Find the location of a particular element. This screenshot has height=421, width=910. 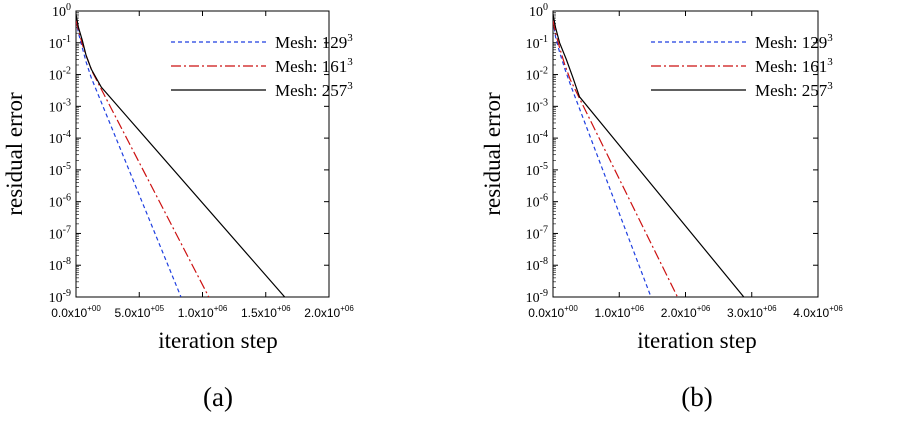

panel-label: (a) is located at coordinates (218, 397).